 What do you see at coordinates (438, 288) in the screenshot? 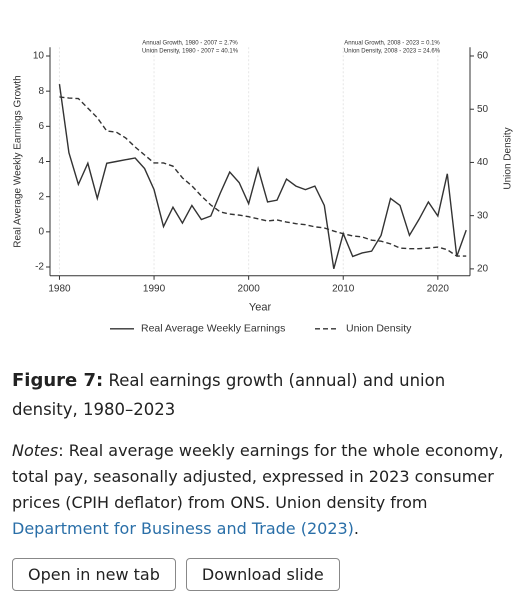
I see `x-tick-label: 2020` at bounding box center [438, 288].